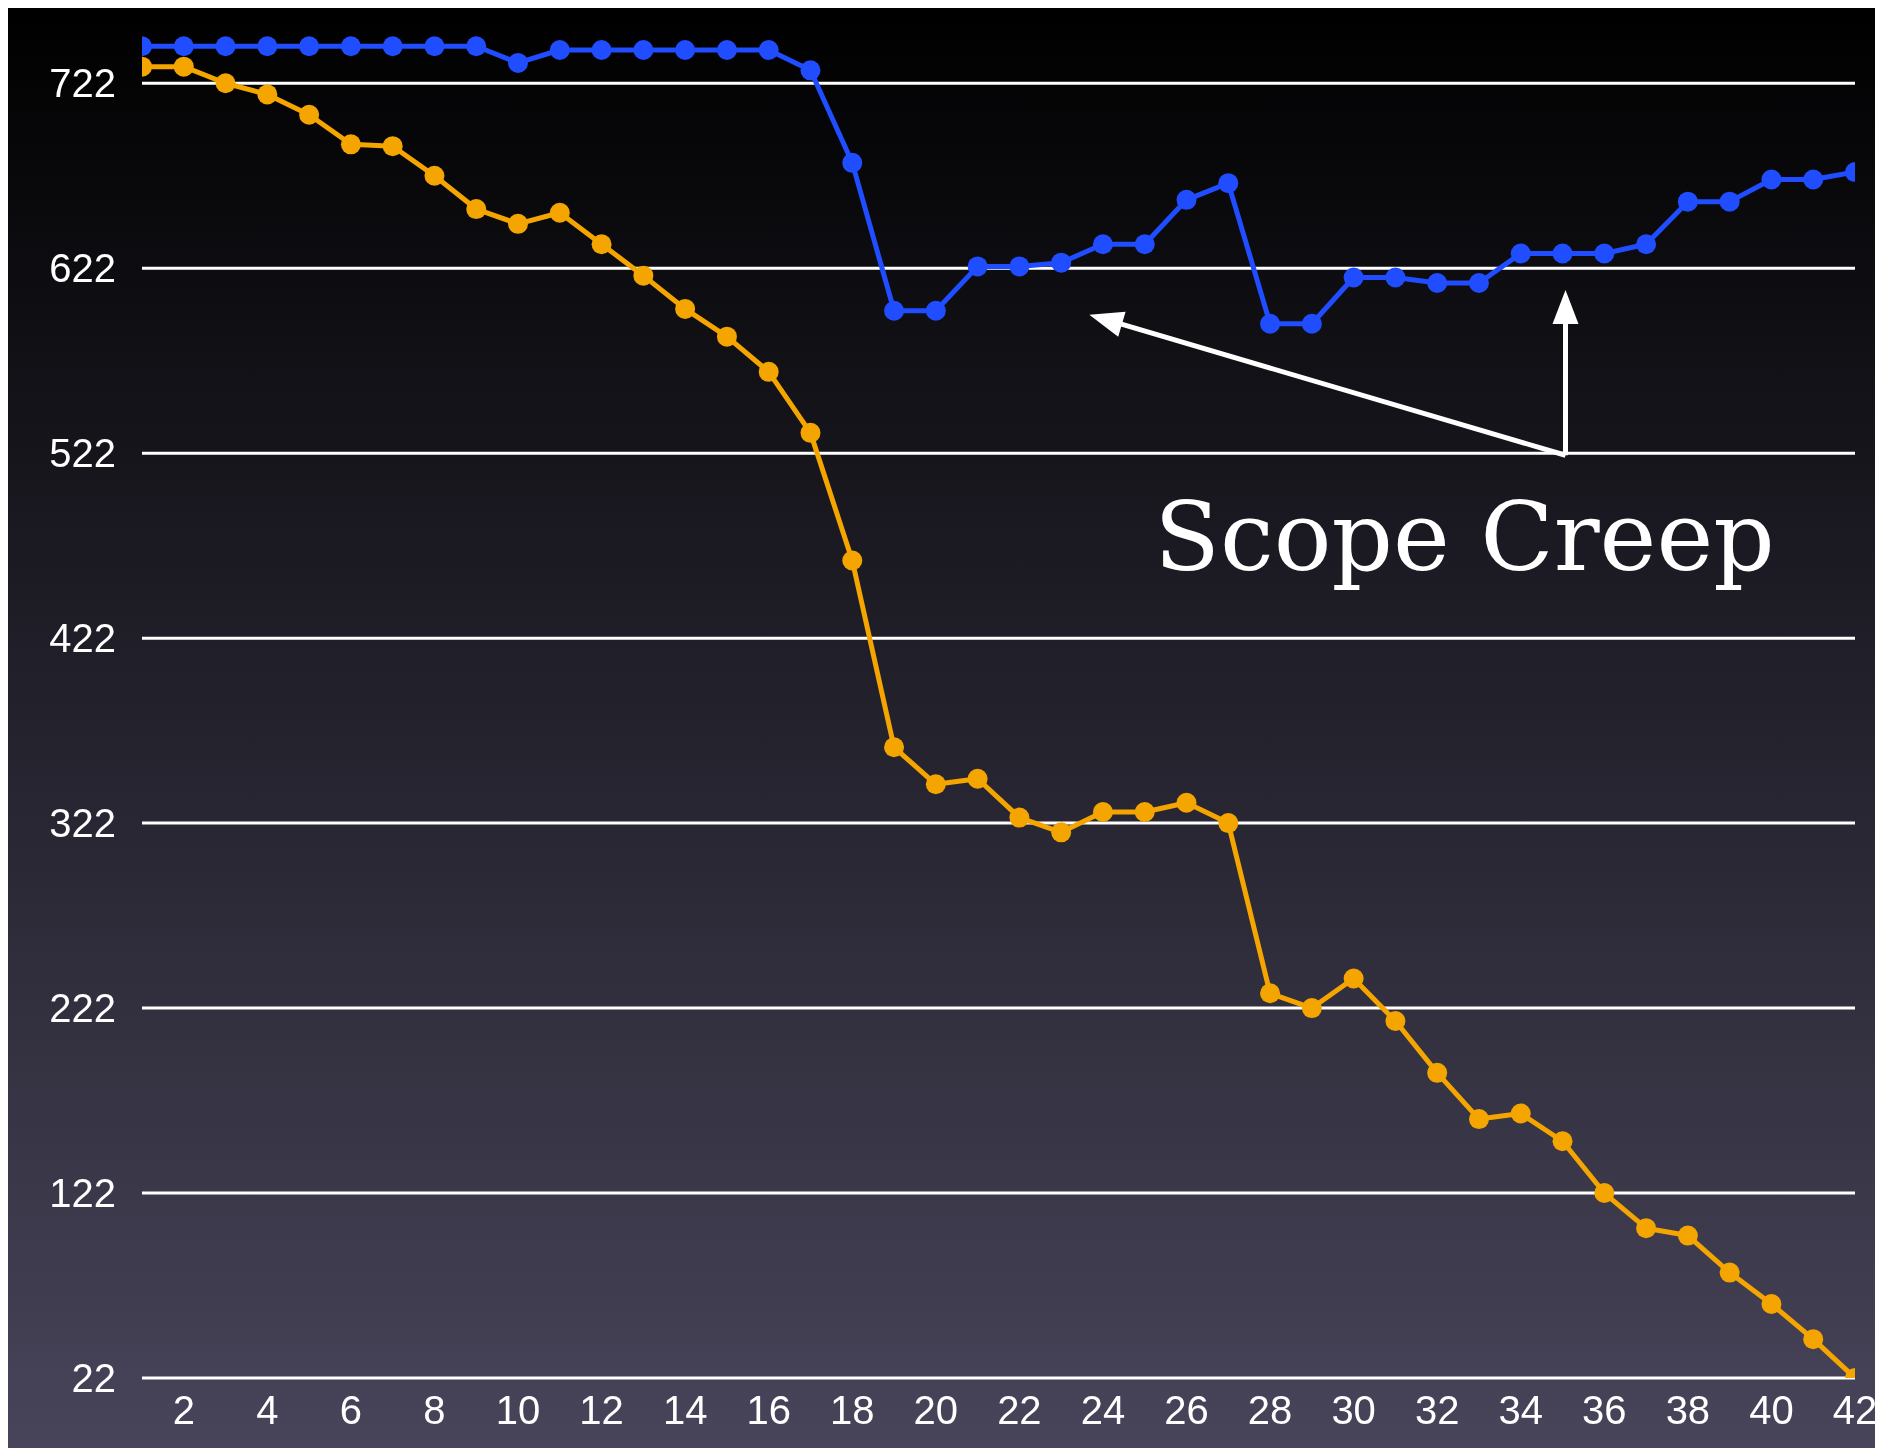 The width and height of the screenshot is (1883, 1454). What do you see at coordinates (1604, 1410) in the screenshot?
I see `x-tick-label: 36` at bounding box center [1604, 1410].